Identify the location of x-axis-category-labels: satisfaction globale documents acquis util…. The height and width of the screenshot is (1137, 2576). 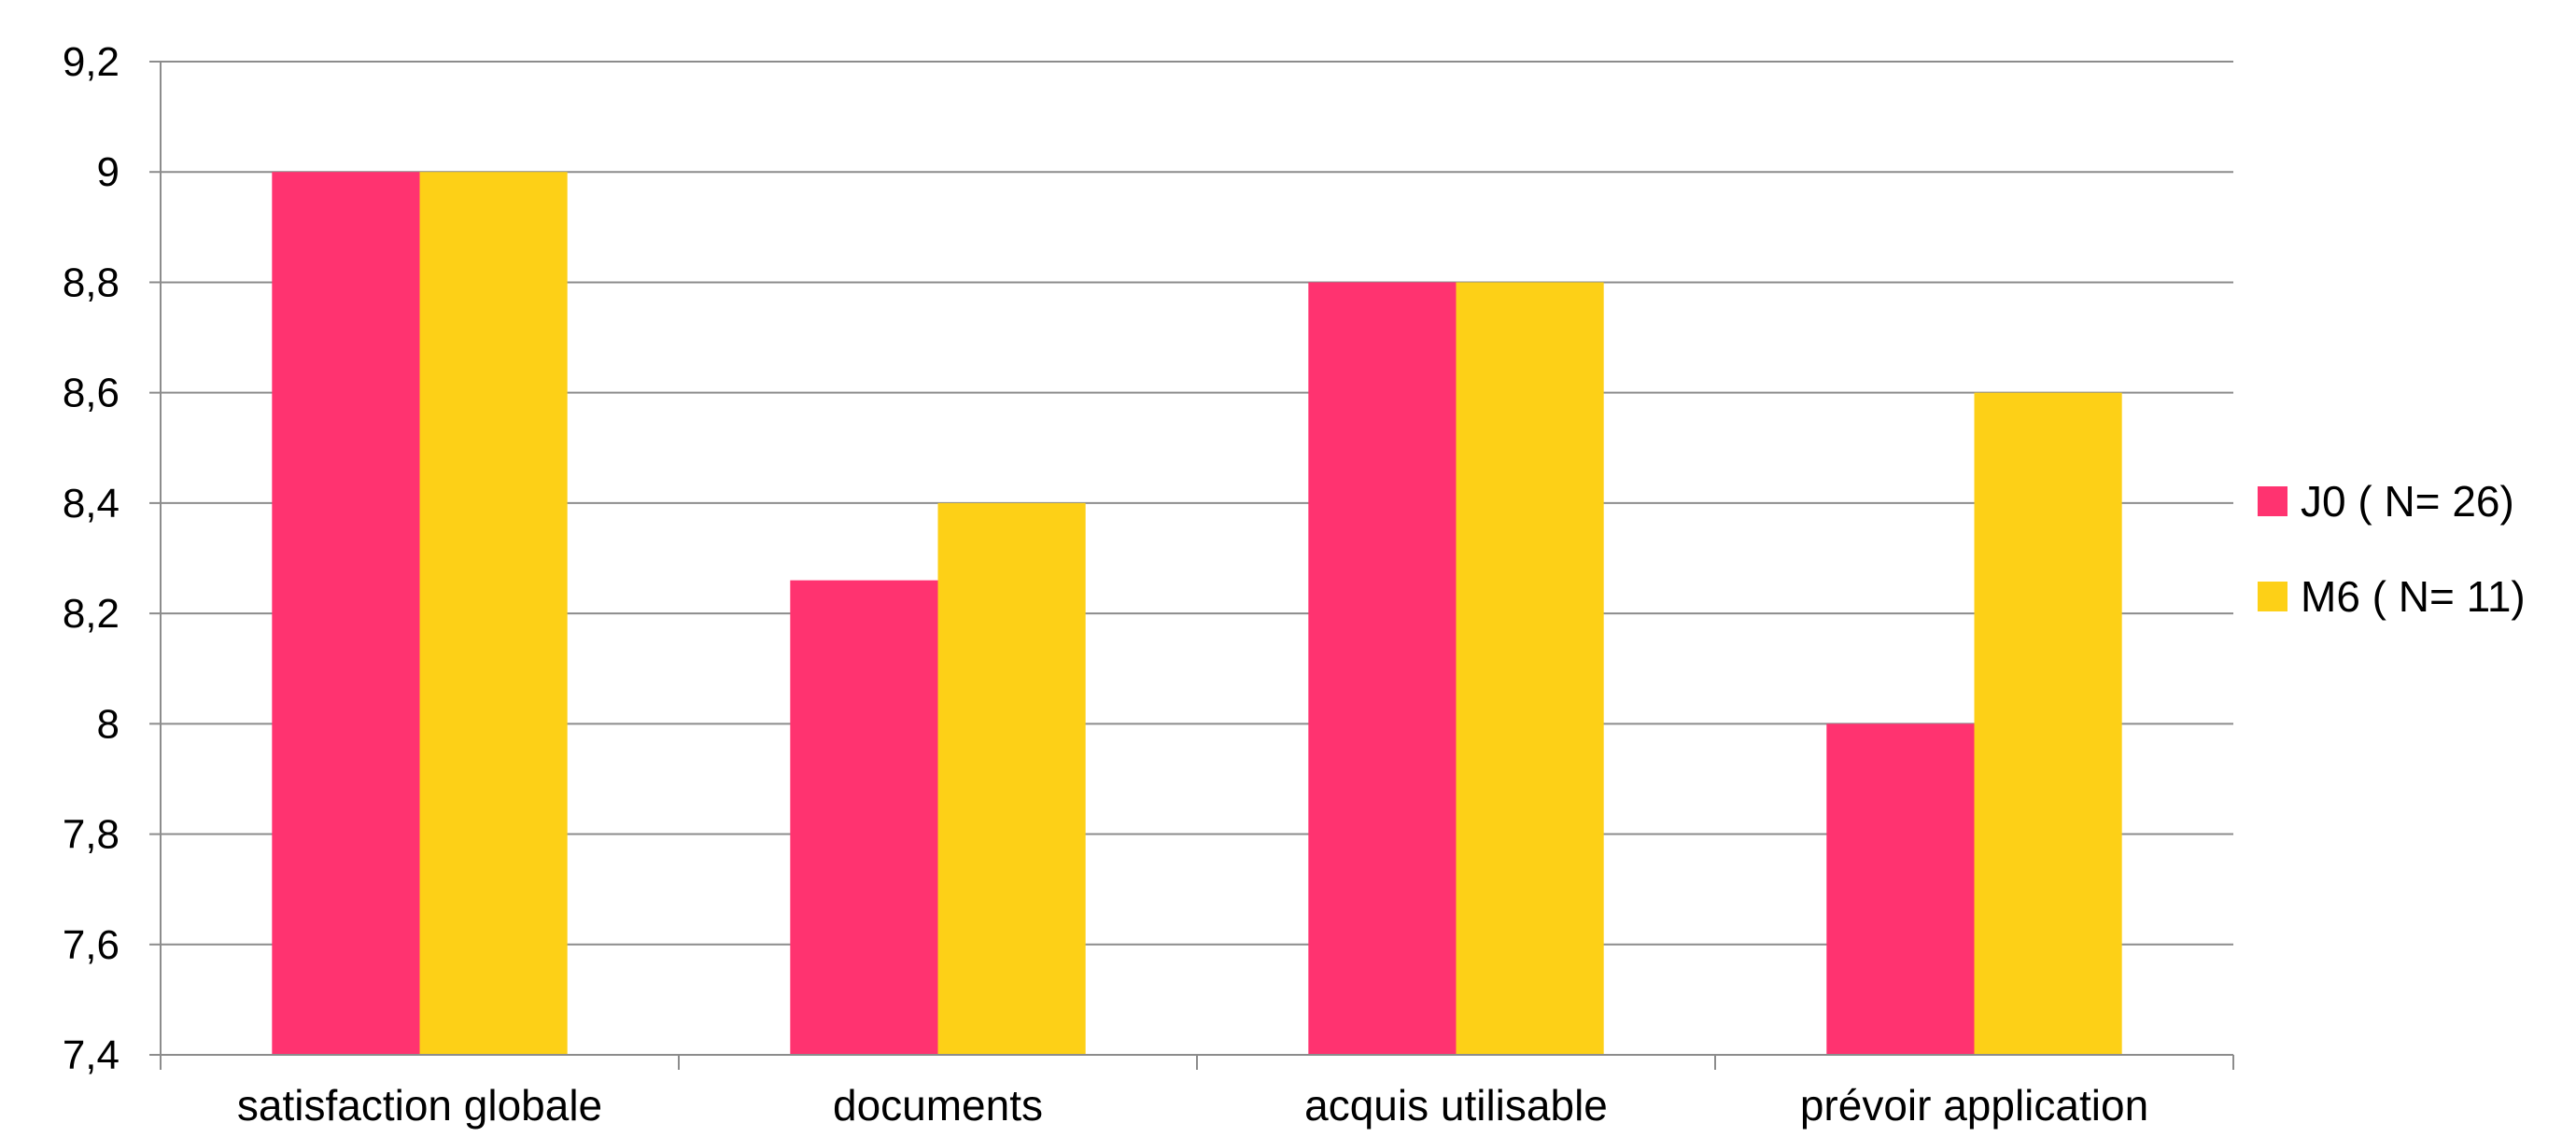
(1192, 1105).